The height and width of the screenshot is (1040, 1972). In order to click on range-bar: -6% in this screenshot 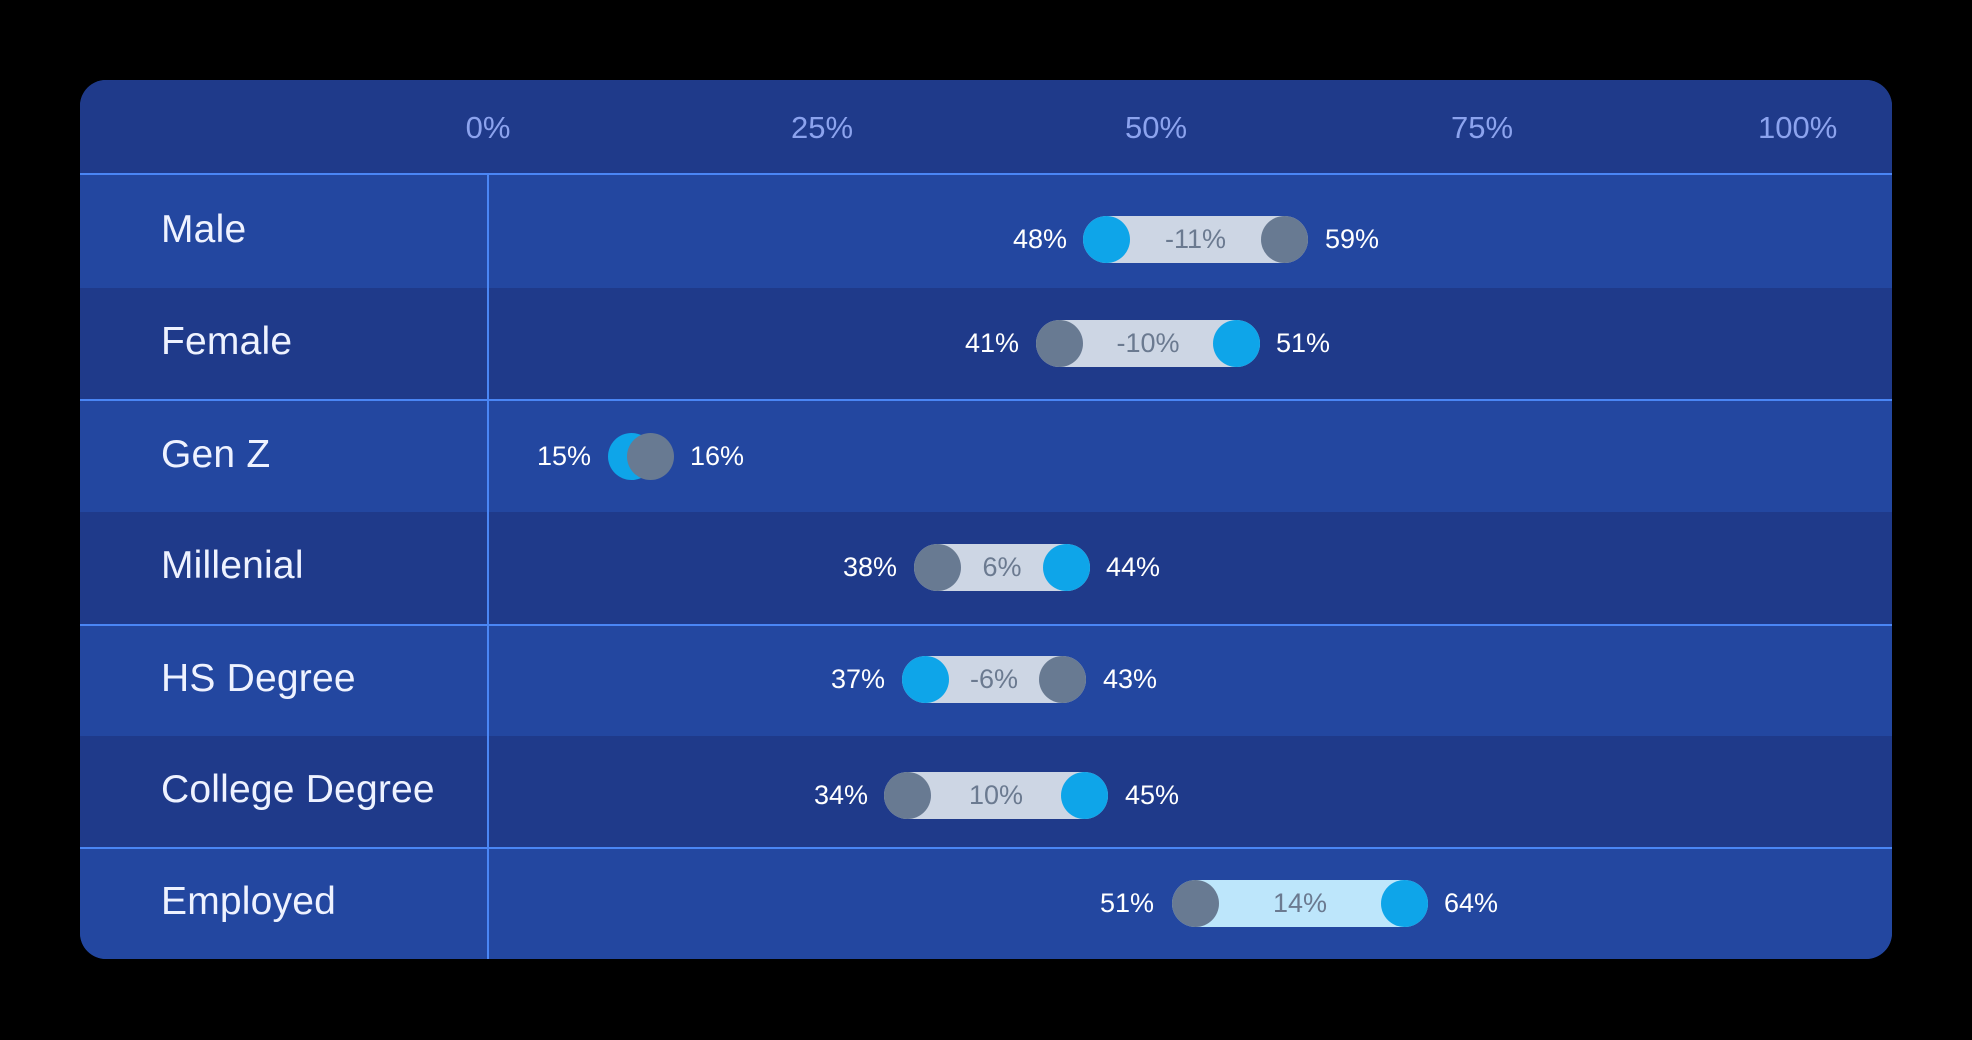, I will do `click(994, 679)`.